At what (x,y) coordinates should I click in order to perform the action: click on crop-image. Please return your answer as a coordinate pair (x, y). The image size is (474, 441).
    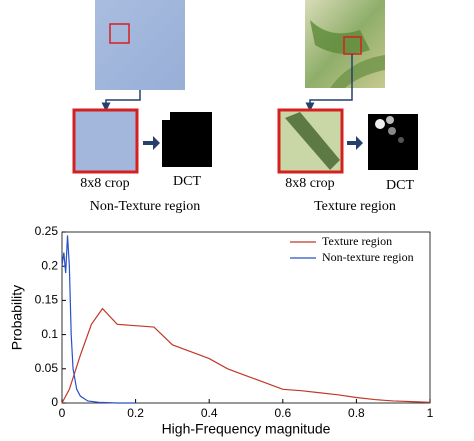
    Looking at the image, I should click on (105, 141).